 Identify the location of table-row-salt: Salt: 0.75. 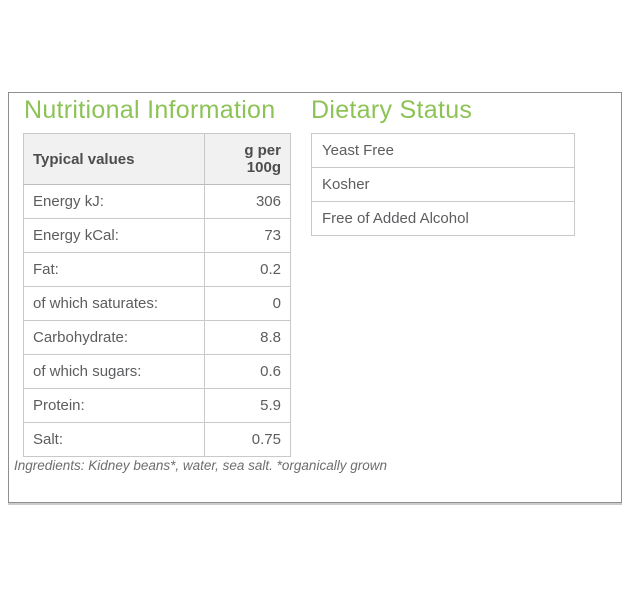
(157, 439).